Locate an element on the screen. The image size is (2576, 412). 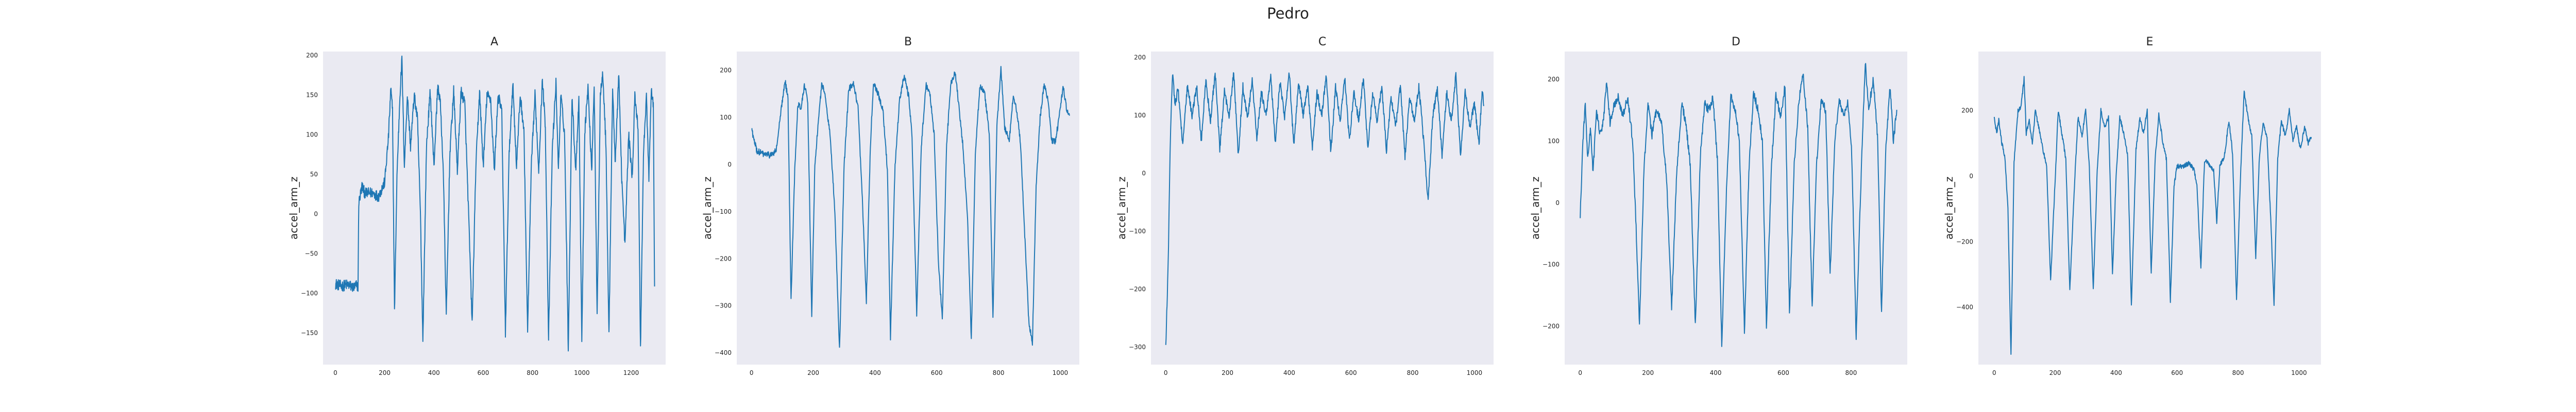
suptitle: Pedro is located at coordinates (1288, 13).